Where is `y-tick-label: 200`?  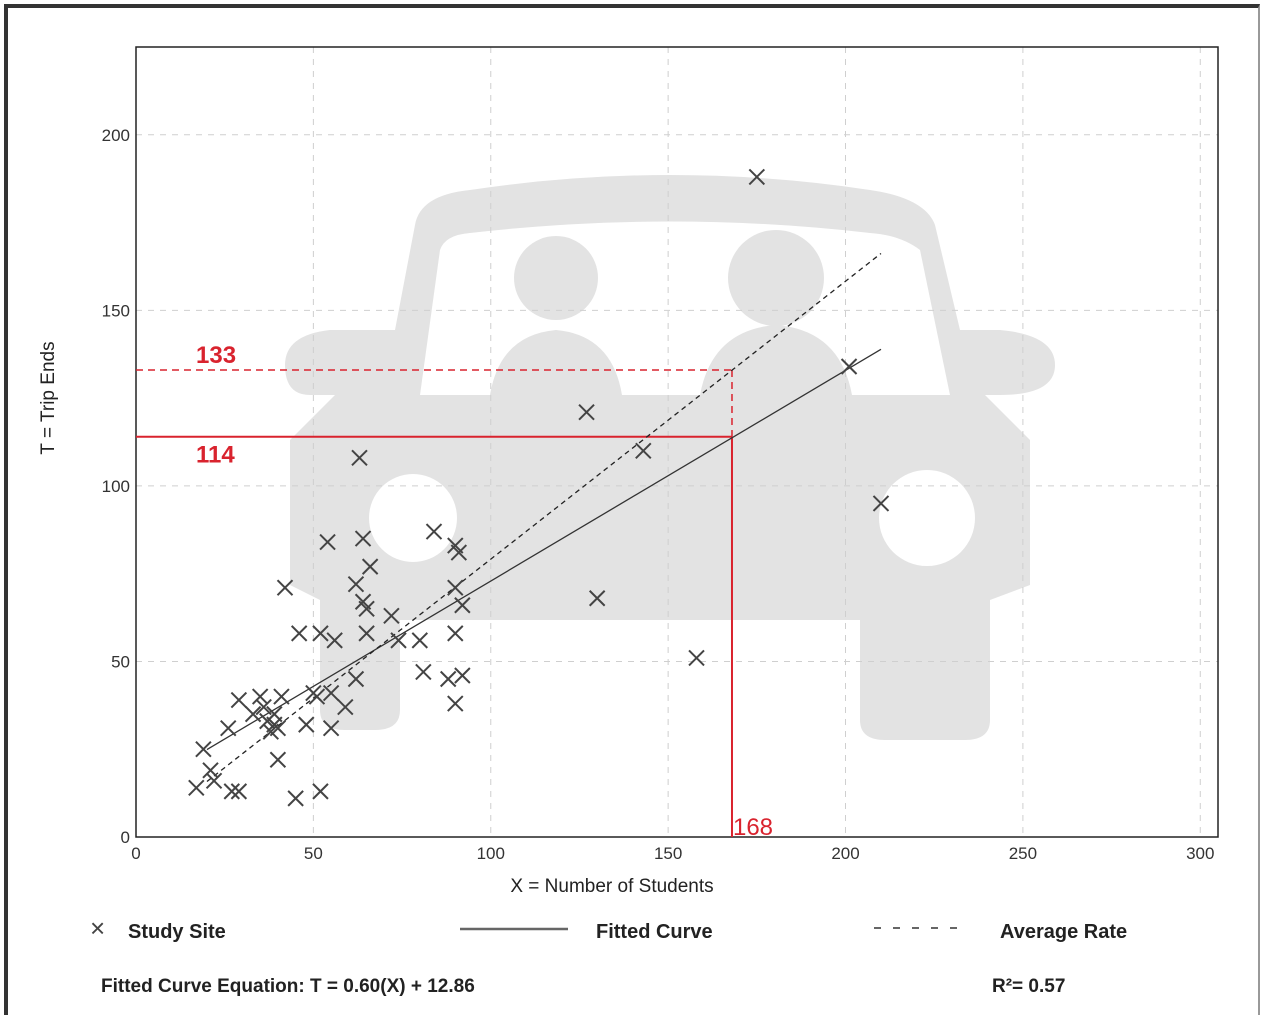
y-tick-label: 200 is located at coordinates (116, 135).